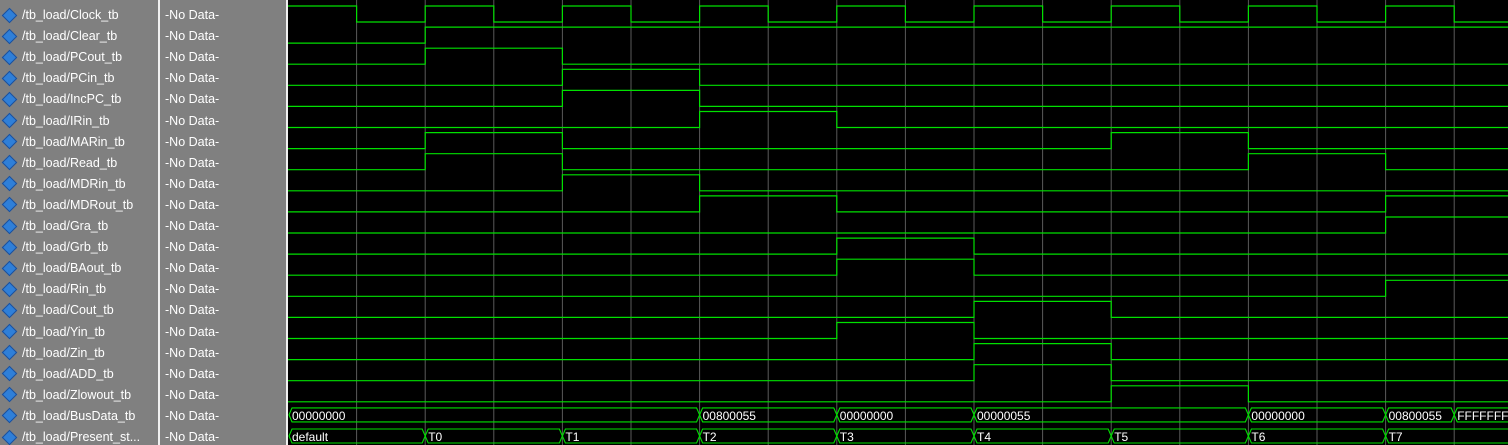  I want to click on signal-row: /tb_load/MDRin_tb, so click(79, 183).